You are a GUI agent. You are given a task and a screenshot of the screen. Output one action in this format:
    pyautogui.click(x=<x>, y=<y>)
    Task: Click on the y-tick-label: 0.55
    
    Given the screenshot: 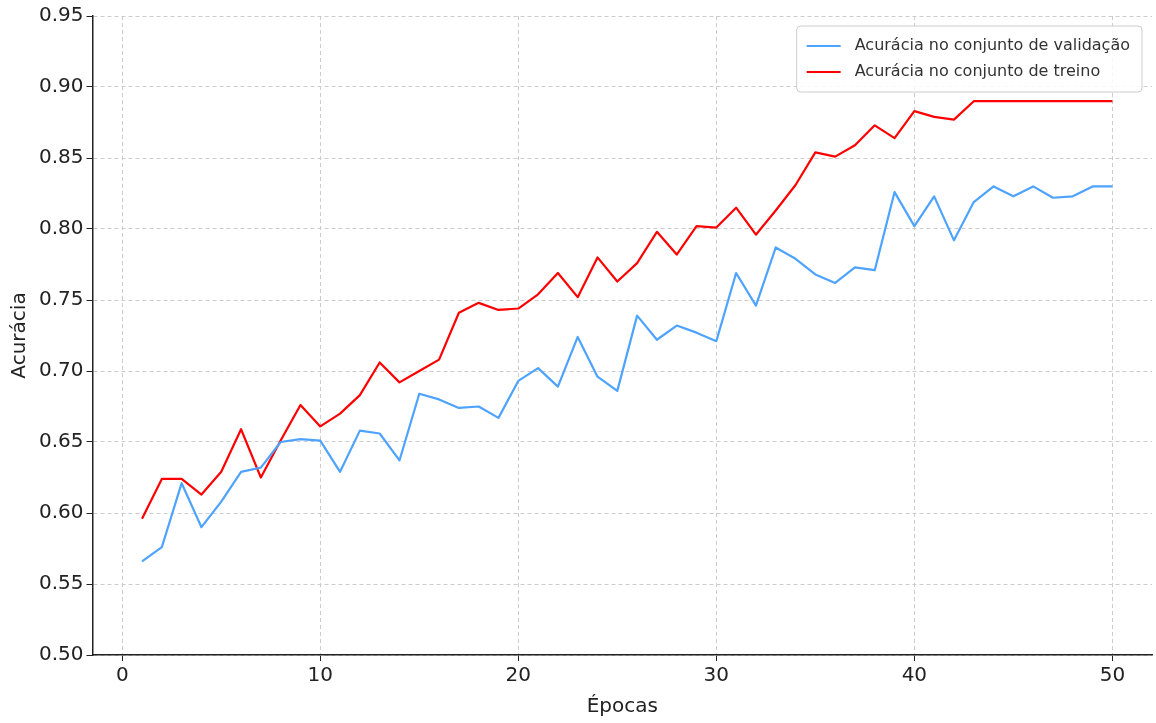 What is the action you would take?
    pyautogui.click(x=61, y=582)
    